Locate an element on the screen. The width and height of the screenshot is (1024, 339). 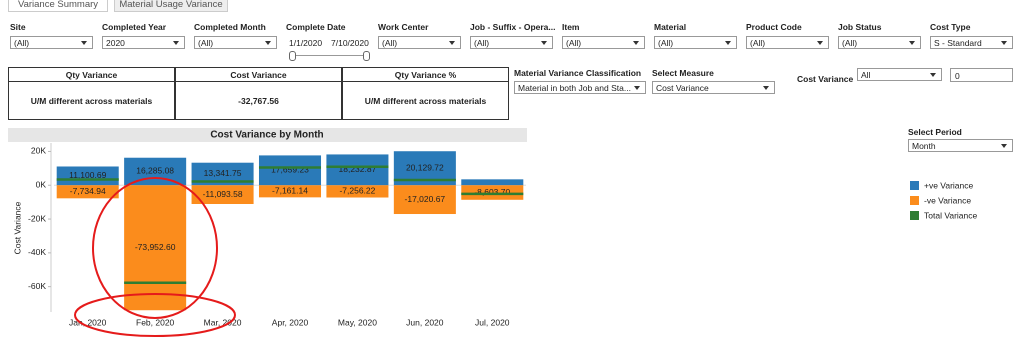
x-tick-label: Feb, 2020 is located at coordinates (155, 322).